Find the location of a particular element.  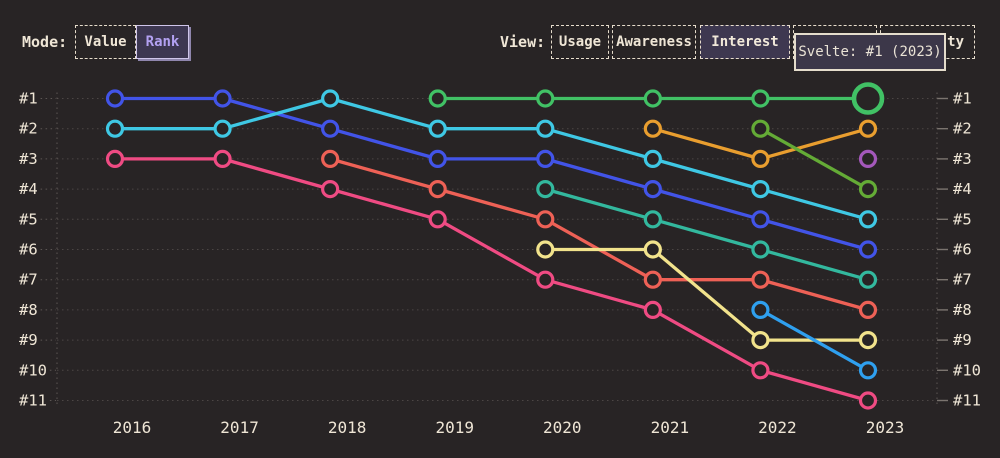

x-axis-label: 2022 is located at coordinates (777, 427).